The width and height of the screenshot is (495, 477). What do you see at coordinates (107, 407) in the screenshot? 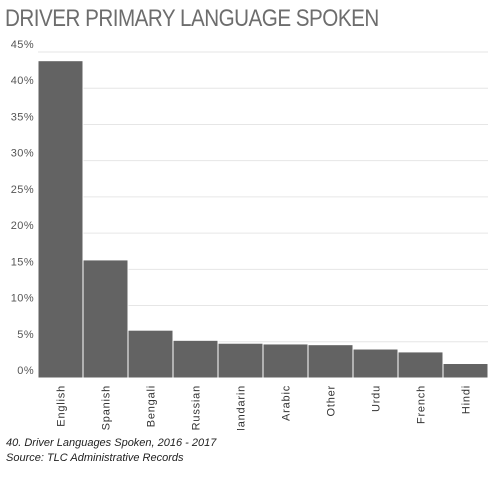
I see `x-tick-label: Spanish` at bounding box center [107, 407].